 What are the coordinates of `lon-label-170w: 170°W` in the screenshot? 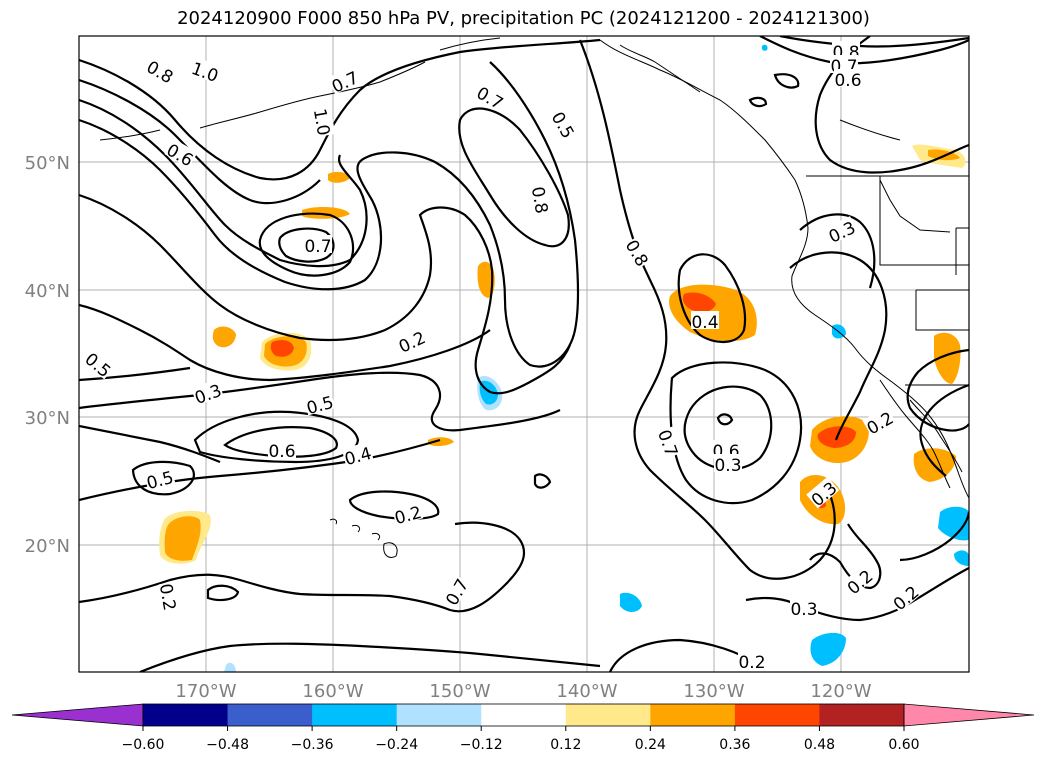 It's located at (205, 691).